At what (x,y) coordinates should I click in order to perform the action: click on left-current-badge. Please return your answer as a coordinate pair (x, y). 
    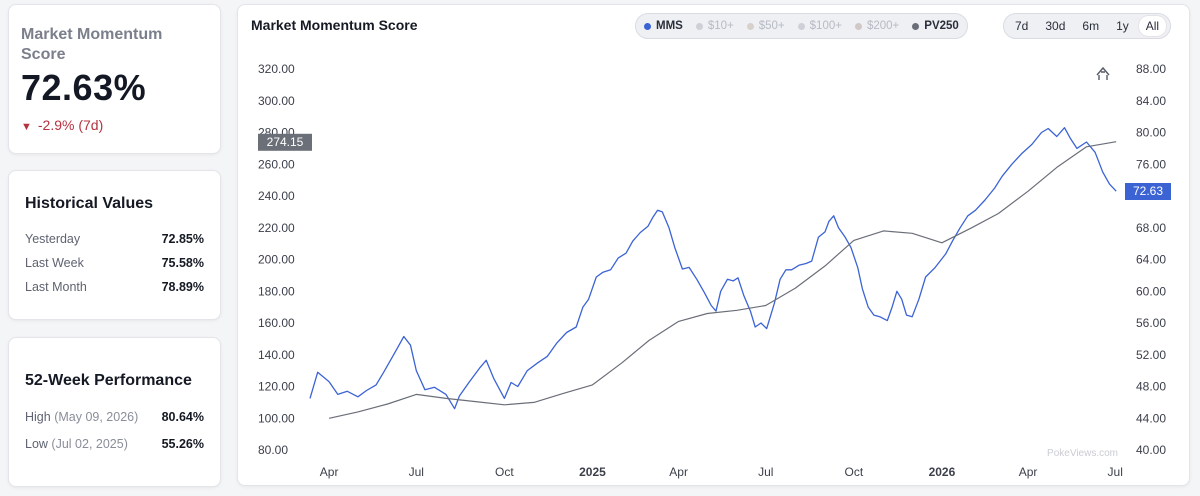
    Looking at the image, I should click on (285, 142).